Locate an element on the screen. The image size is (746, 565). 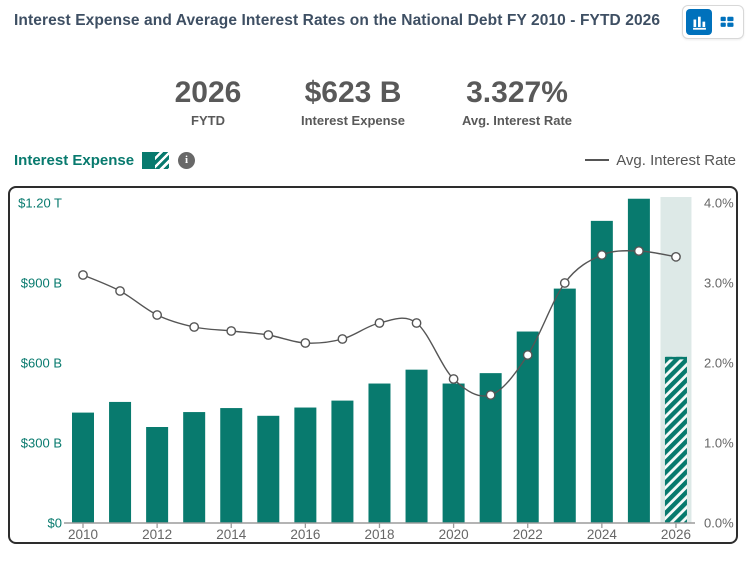
x-label-2014: 2014 is located at coordinates (231, 534).